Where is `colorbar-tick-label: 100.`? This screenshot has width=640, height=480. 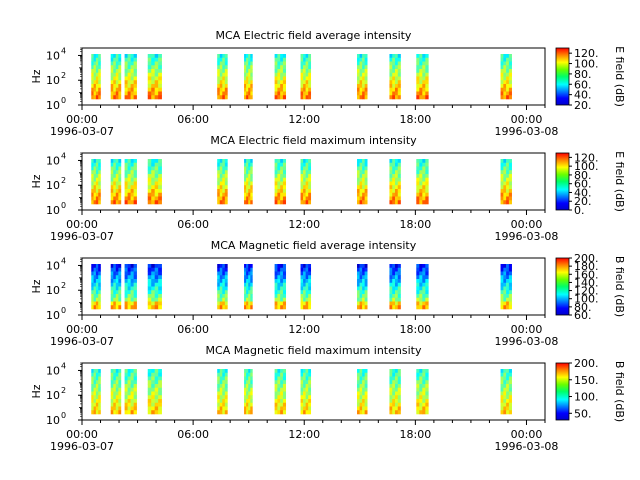
colorbar-tick-label: 100. is located at coordinates (586, 299).